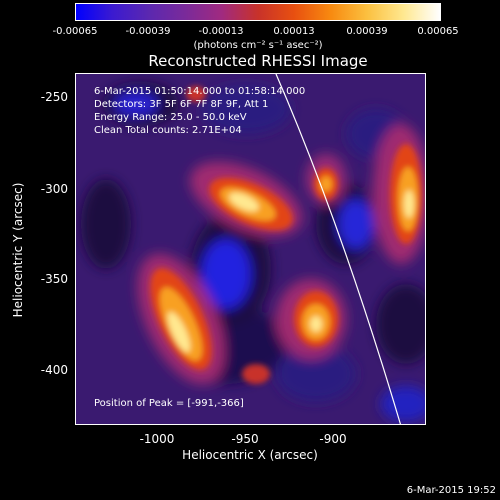  I want to click on time-range-label: 6-Mar-2015 01:50:14.000 to 01:58:14.000, so click(200, 91).